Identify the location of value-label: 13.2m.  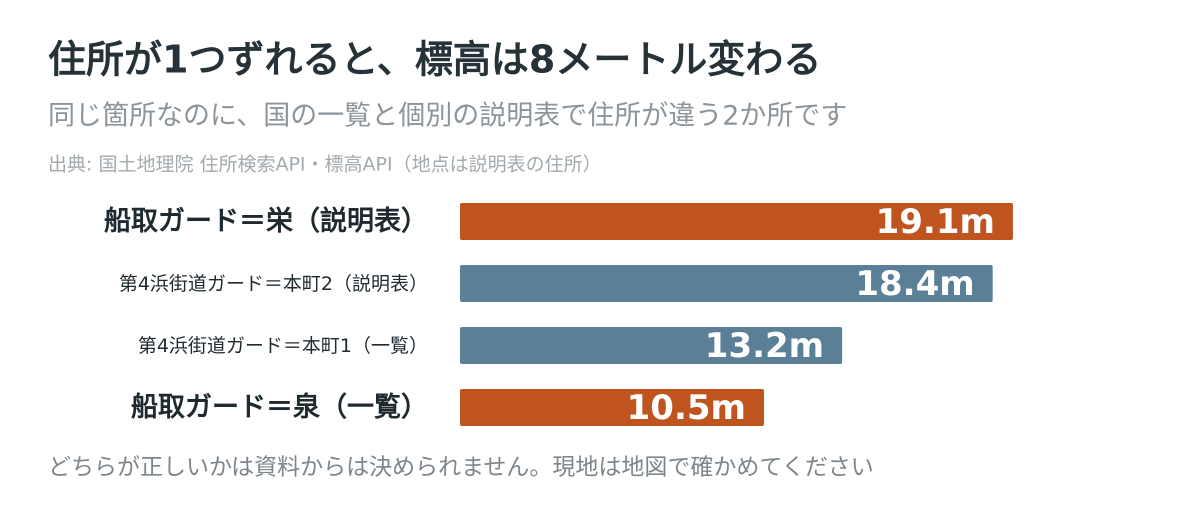
(764, 346).